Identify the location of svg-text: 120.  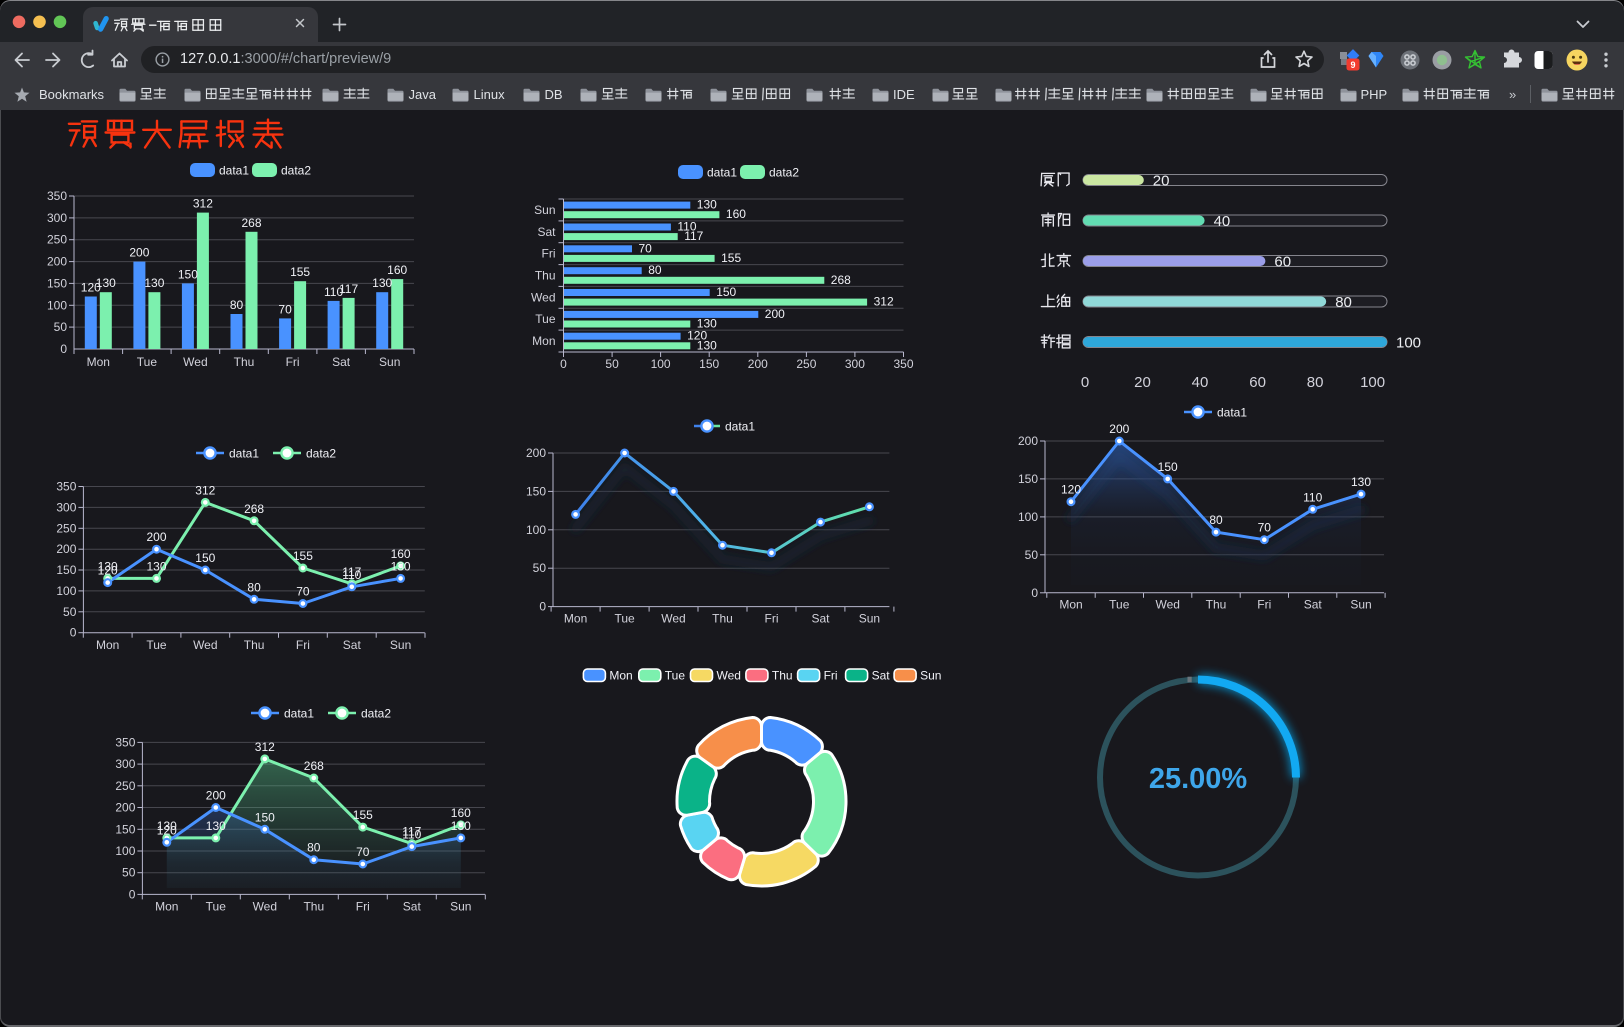
(167, 830).